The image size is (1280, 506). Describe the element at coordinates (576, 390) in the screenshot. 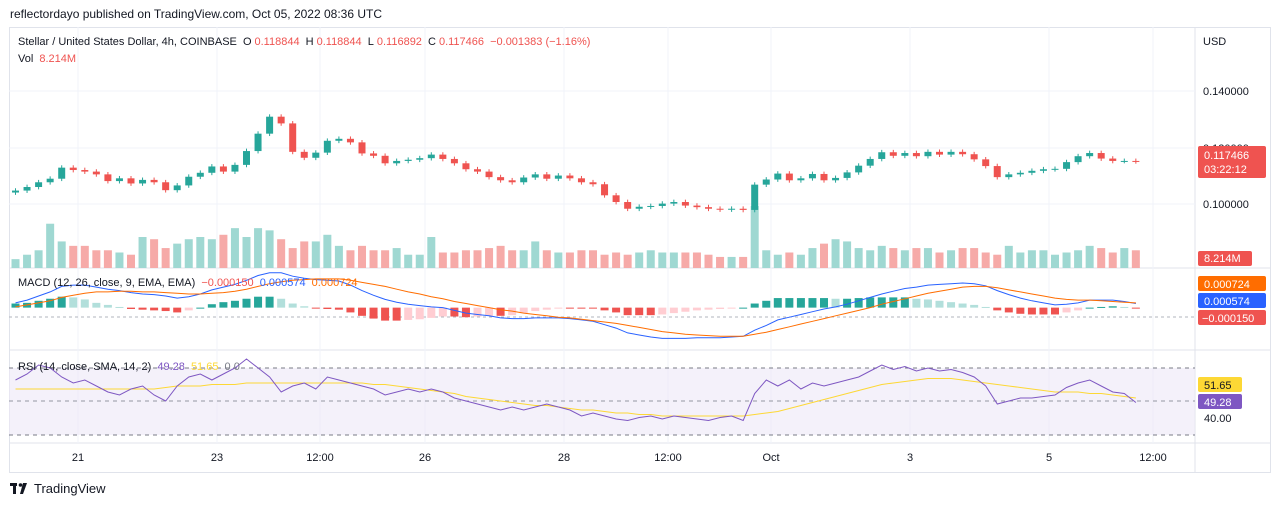

I see `rsi-line` at that location.